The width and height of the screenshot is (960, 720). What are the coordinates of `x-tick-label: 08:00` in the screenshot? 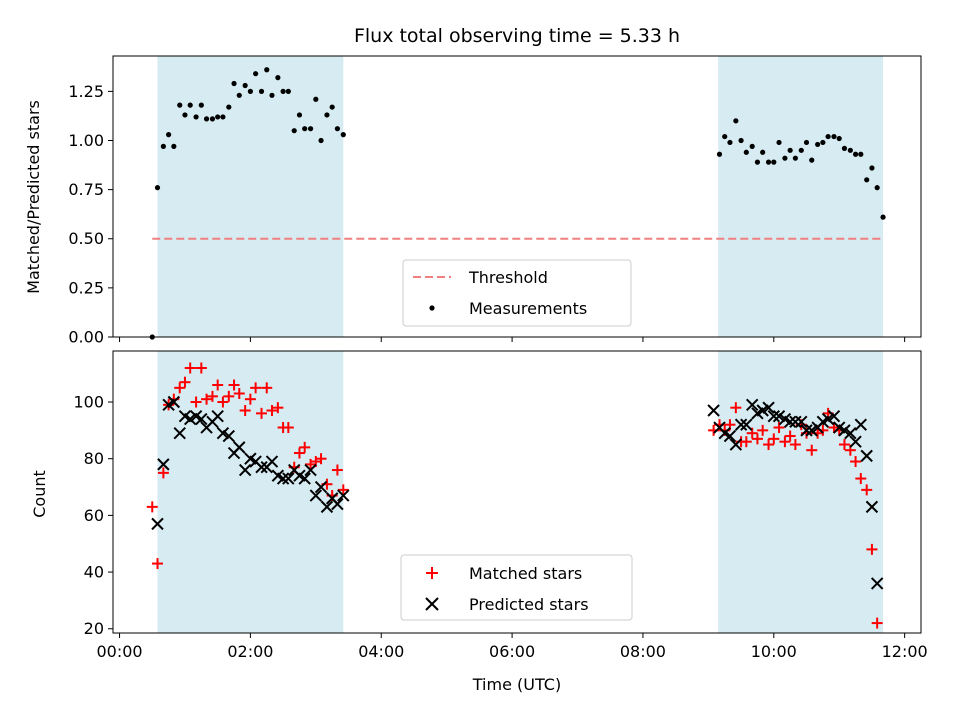 It's located at (643, 651).